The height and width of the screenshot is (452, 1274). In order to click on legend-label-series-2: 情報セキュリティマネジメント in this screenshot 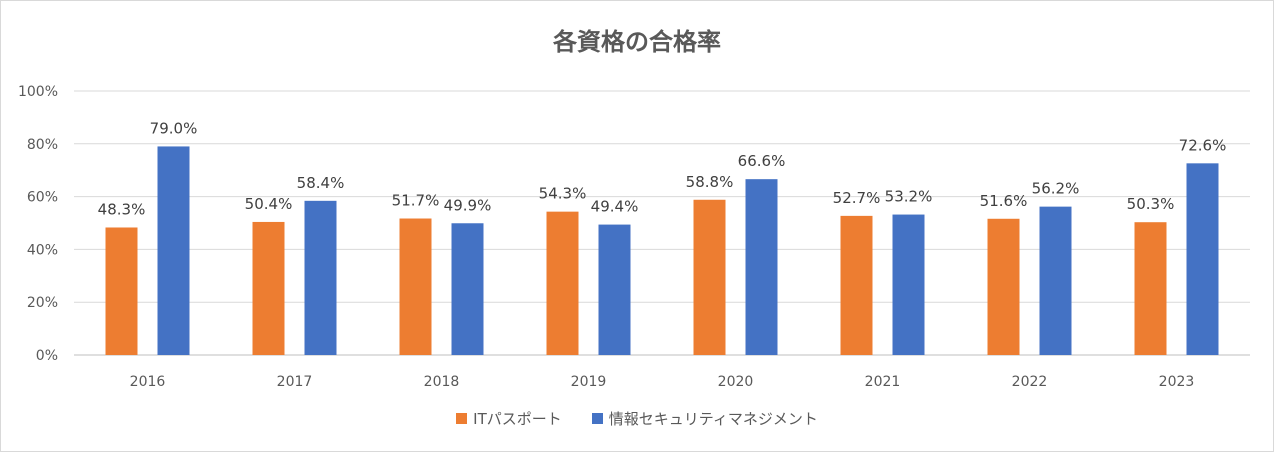, I will do `click(713, 419)`.